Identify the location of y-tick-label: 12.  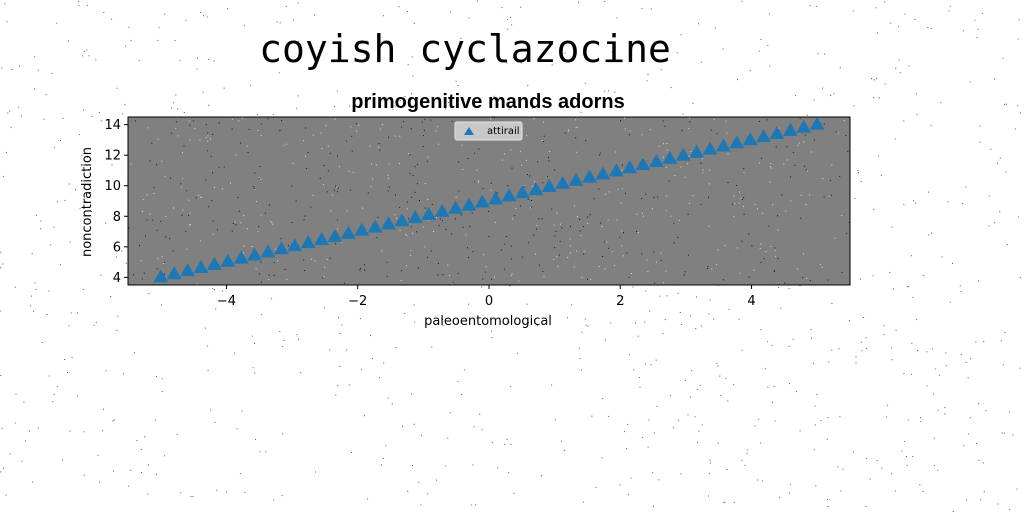
(112, 156).